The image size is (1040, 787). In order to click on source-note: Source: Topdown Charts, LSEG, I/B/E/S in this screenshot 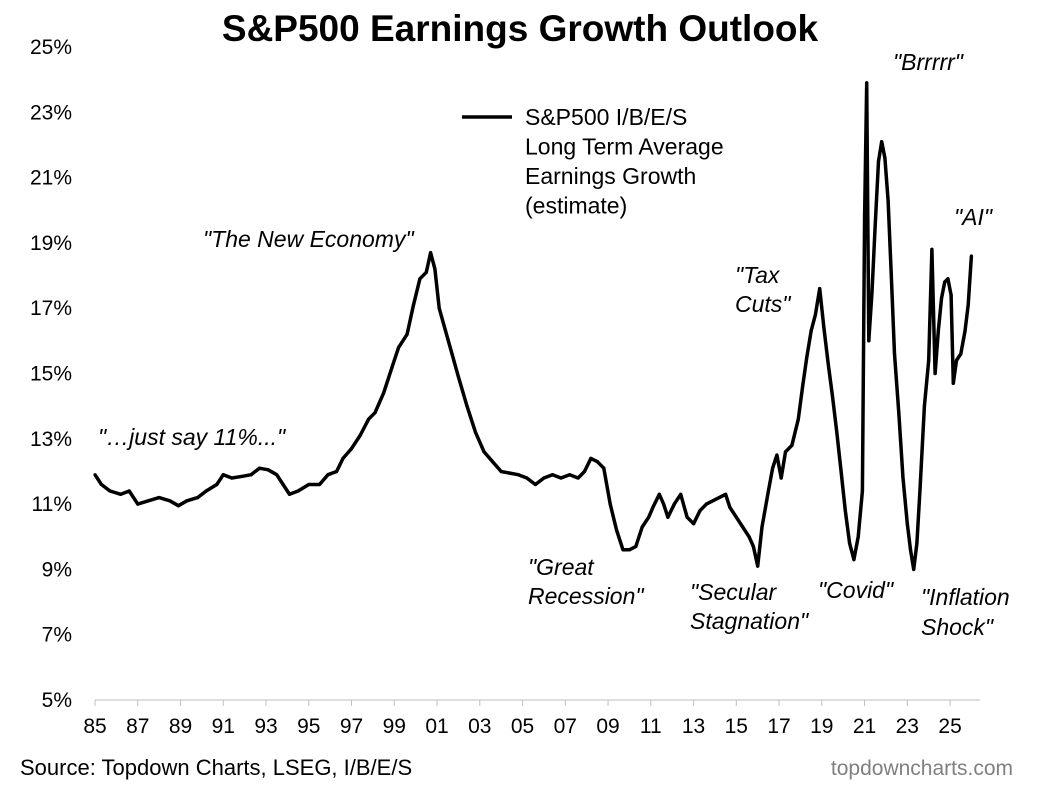, I will do `click(216, 767)`.